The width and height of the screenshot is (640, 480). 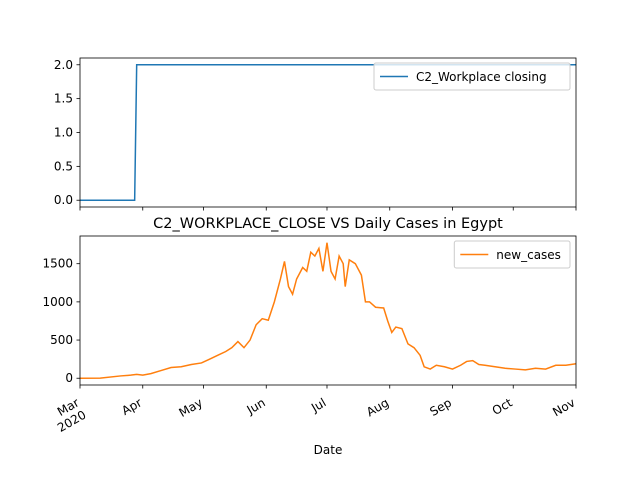 What do you see at coordinates (57, 264) in the screenshot?
I see `y-tick-label: 1500` at bounding box center [57, 264].